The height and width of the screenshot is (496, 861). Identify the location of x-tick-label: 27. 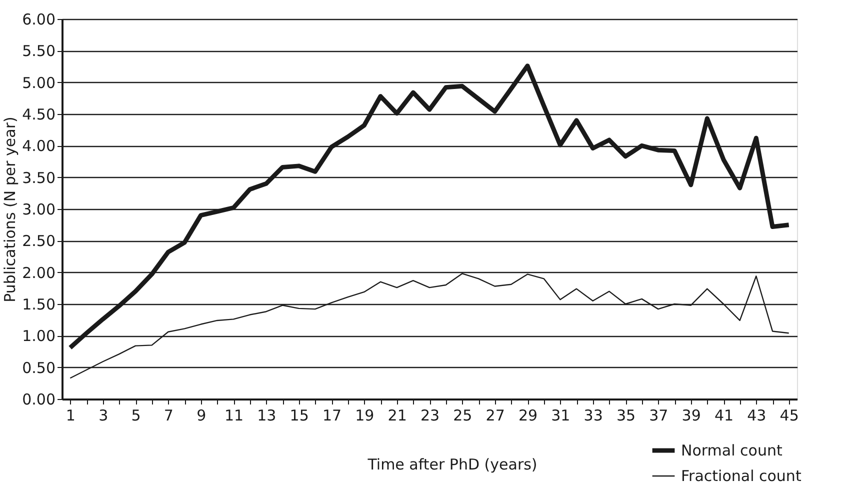
(495, 415).